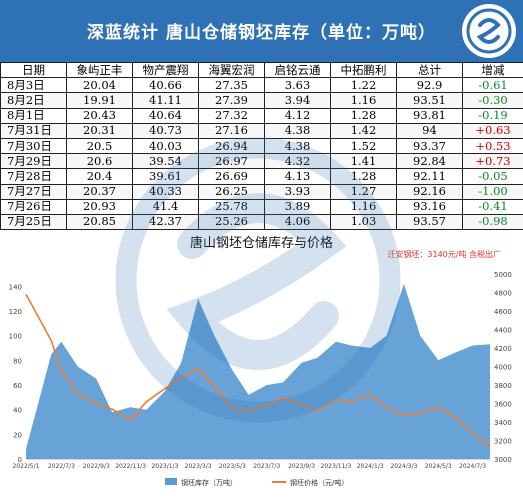 The image size is (523, 504). I want to click on value-cell: 1.42, so click(364, 130).